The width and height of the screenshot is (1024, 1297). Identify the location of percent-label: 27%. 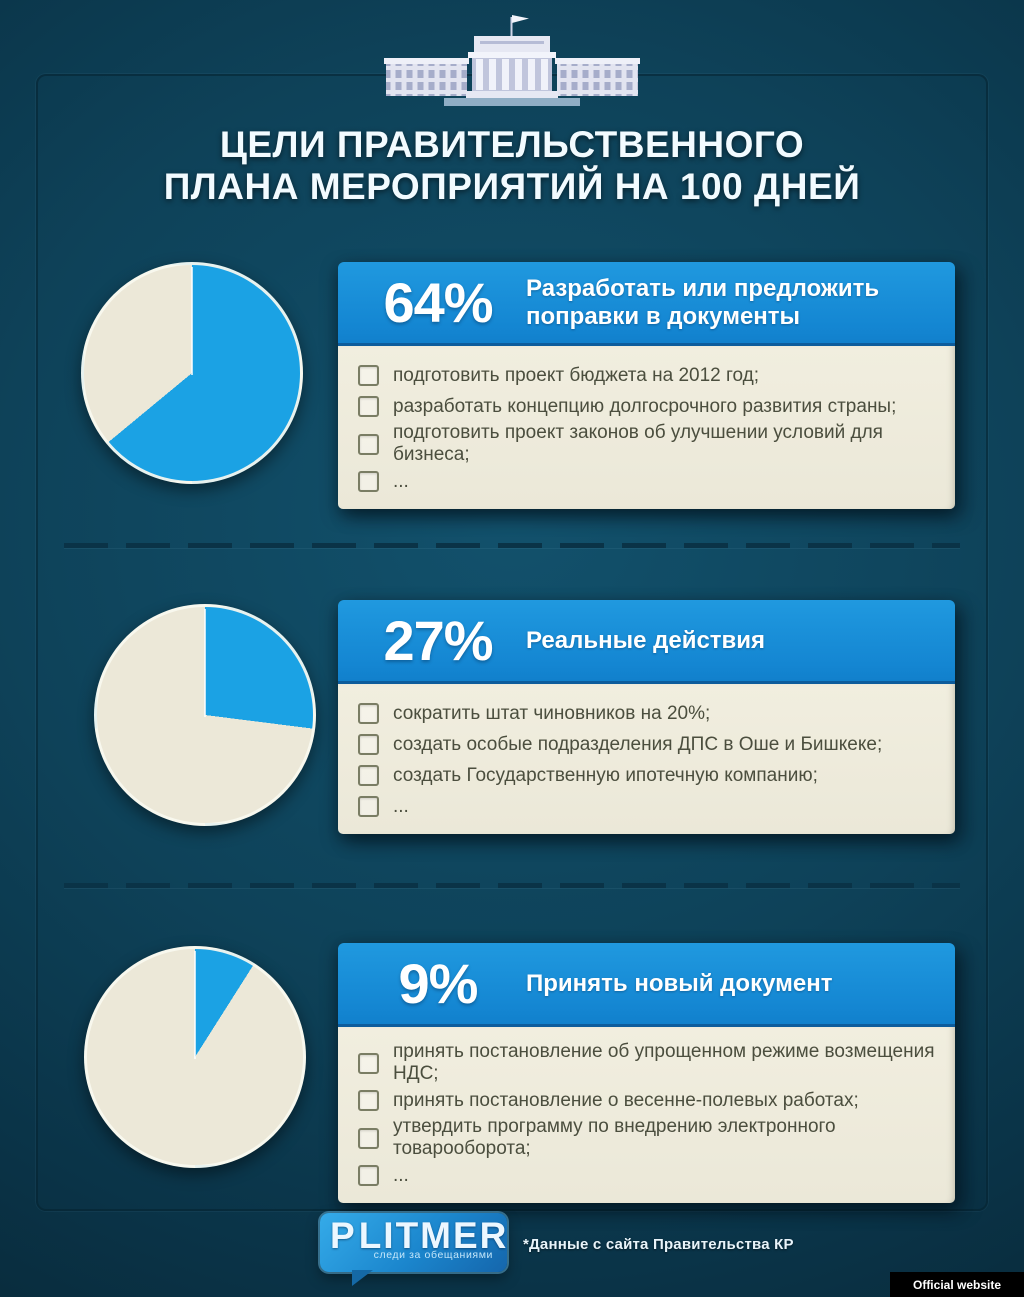
(438, 640).